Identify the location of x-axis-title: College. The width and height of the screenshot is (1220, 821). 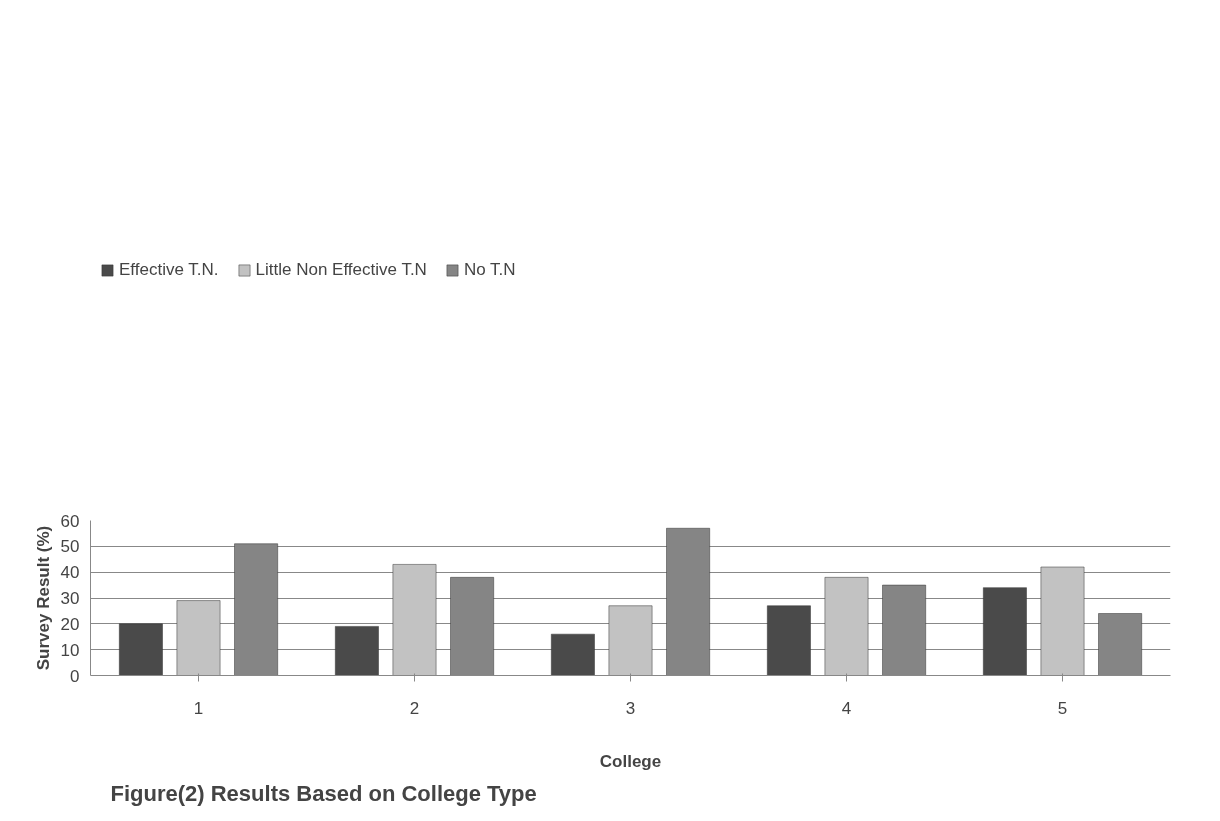
(630, 761).